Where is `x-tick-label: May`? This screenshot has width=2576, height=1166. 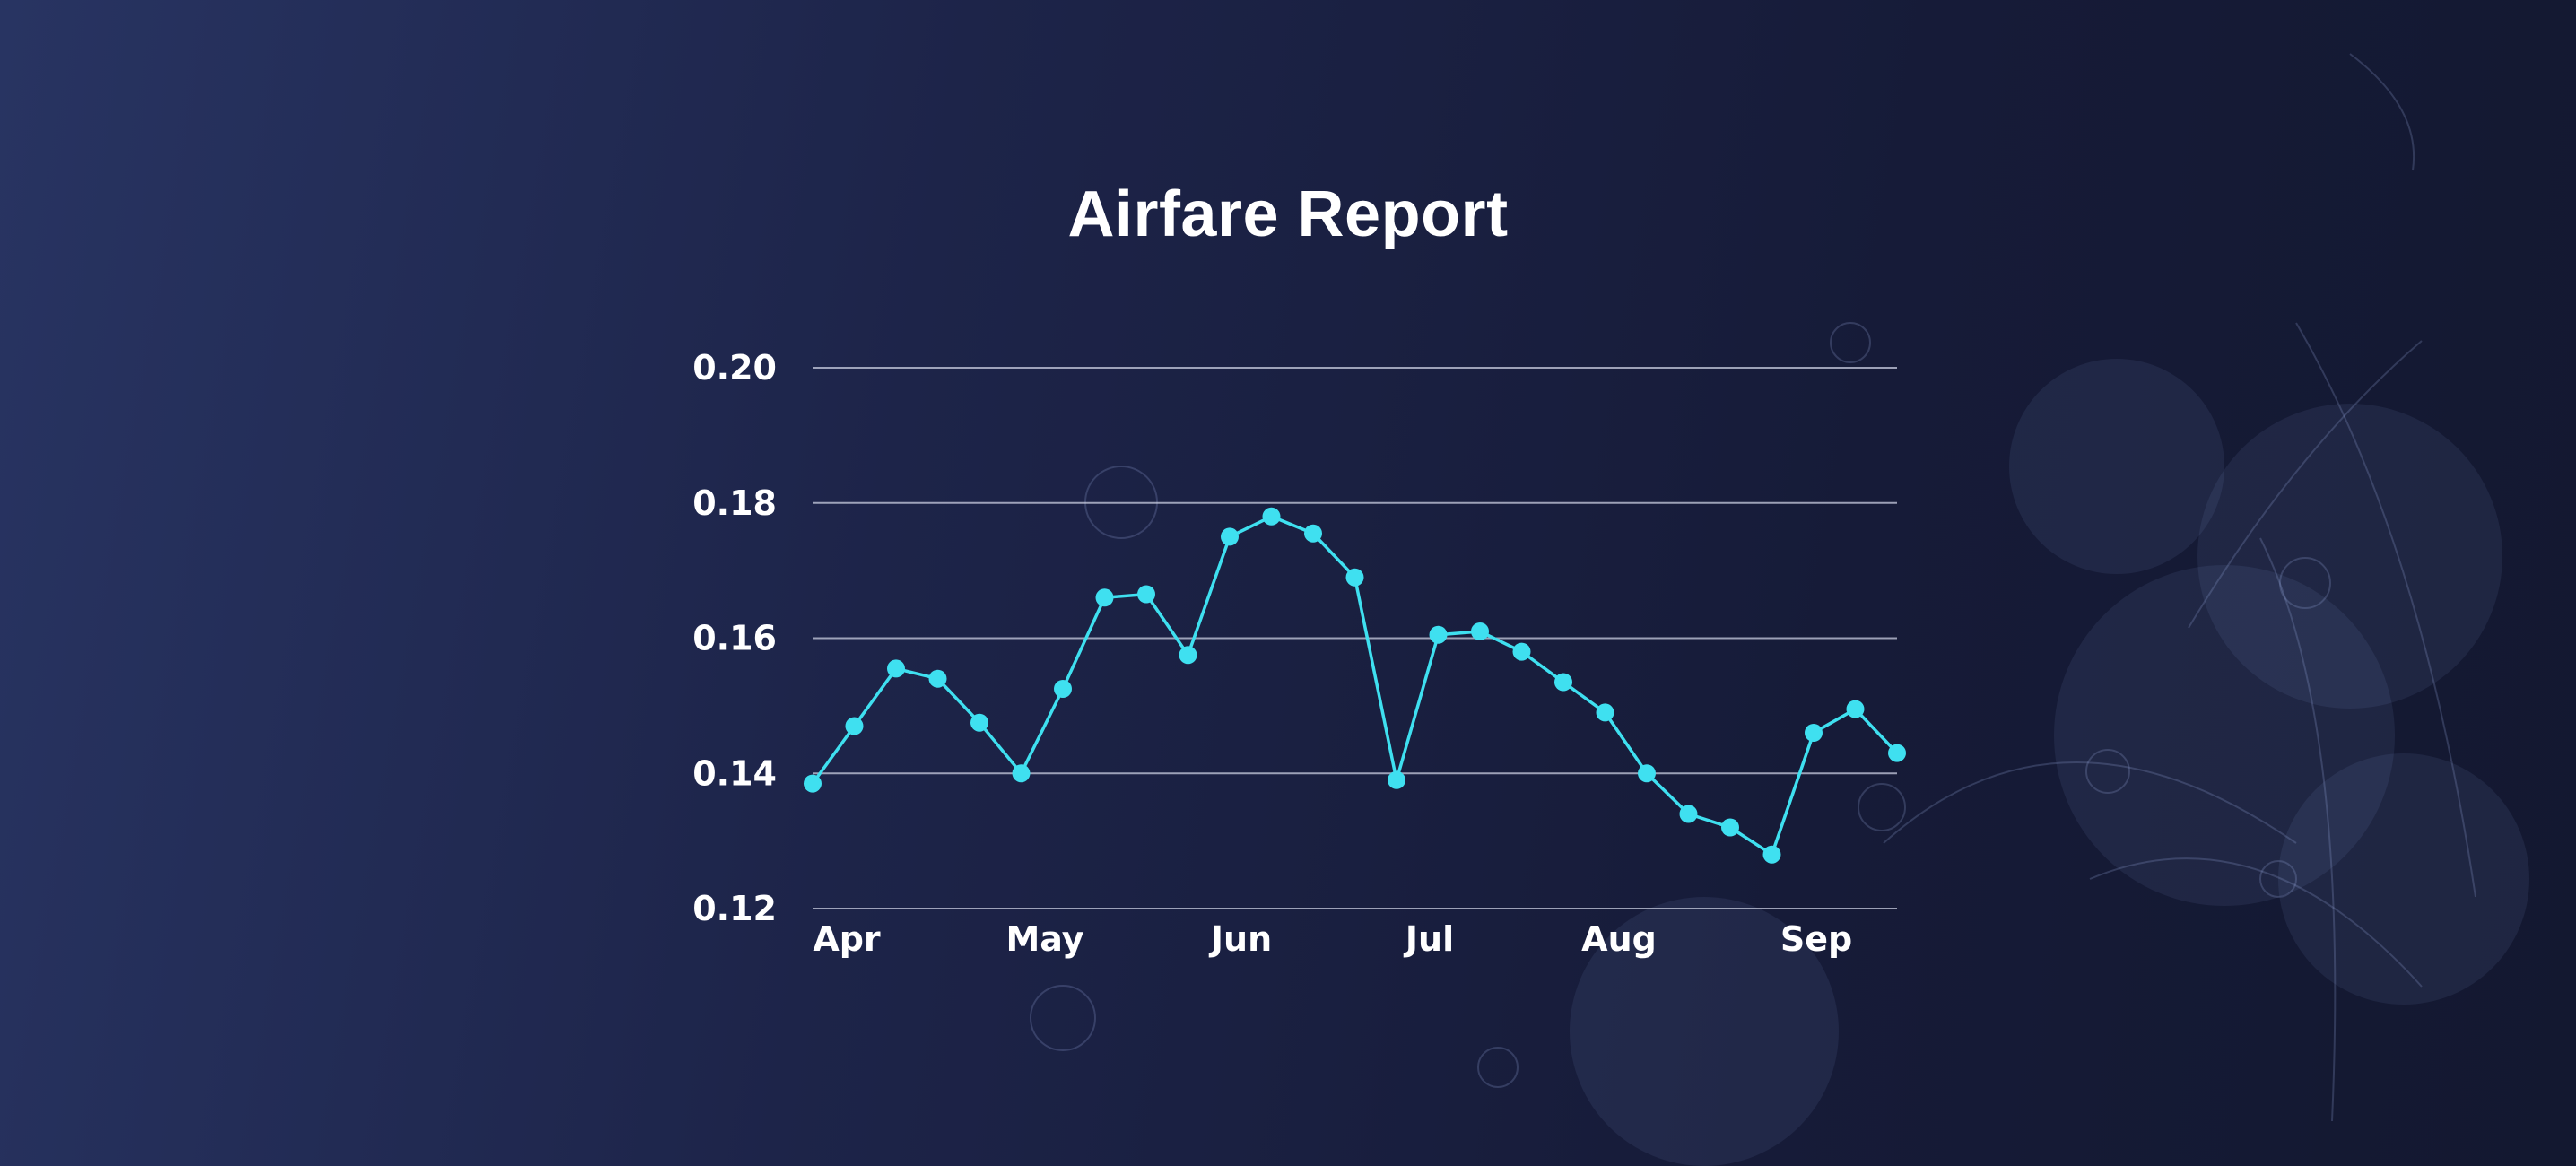 x-tick-label: May is located at coordinates (1044, 939).